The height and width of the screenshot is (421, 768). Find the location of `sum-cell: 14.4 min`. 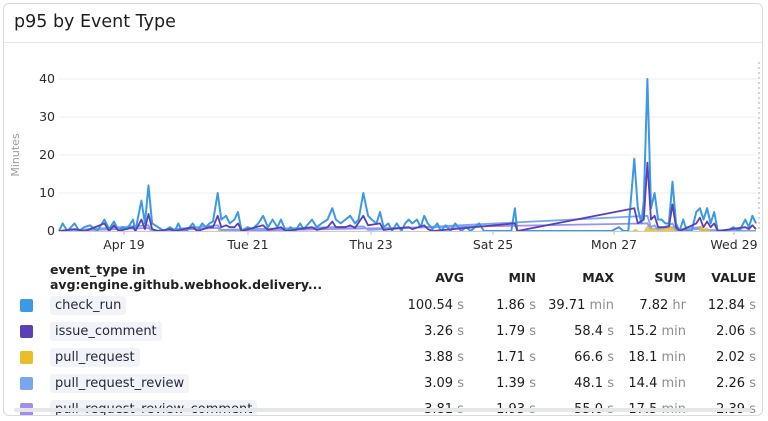

sum-cell: 14.4 min is located at coordinates (650, 383).